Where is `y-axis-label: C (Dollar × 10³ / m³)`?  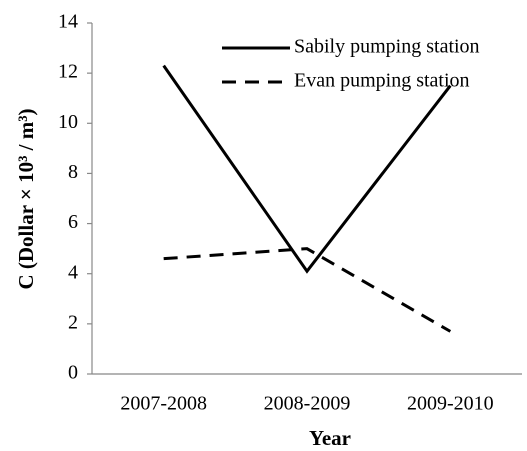
y-axis-label: C (Dollar × 10³ / m³) is located at coordinates (26, 198).